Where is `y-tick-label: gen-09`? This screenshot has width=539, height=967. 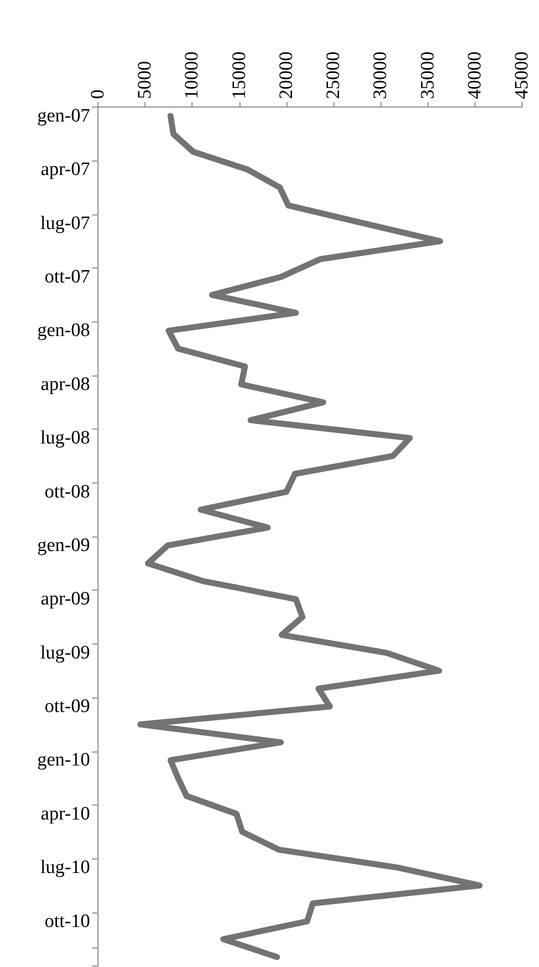 y-tick-label: gen-09 is located at coordinates (63, 545).